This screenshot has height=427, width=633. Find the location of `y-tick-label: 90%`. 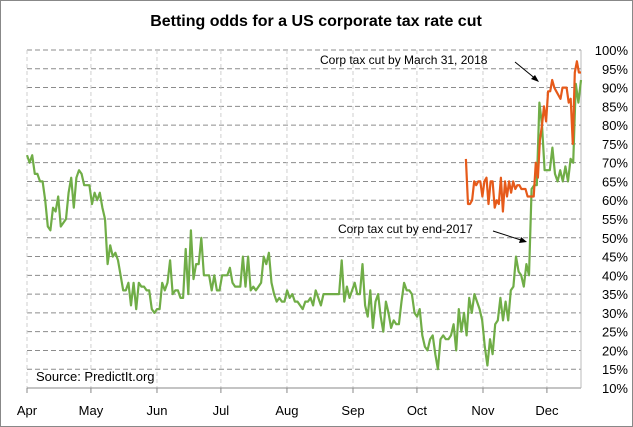

y-tick-label: 90% is located at coordinates (615, 88).